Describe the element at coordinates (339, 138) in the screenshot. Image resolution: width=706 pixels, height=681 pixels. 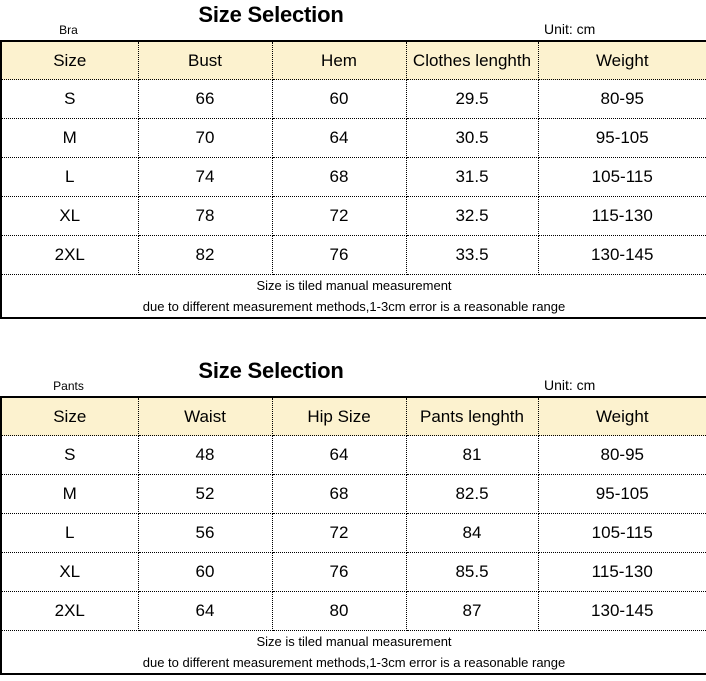
I see `cell-hem: 64` at that location.